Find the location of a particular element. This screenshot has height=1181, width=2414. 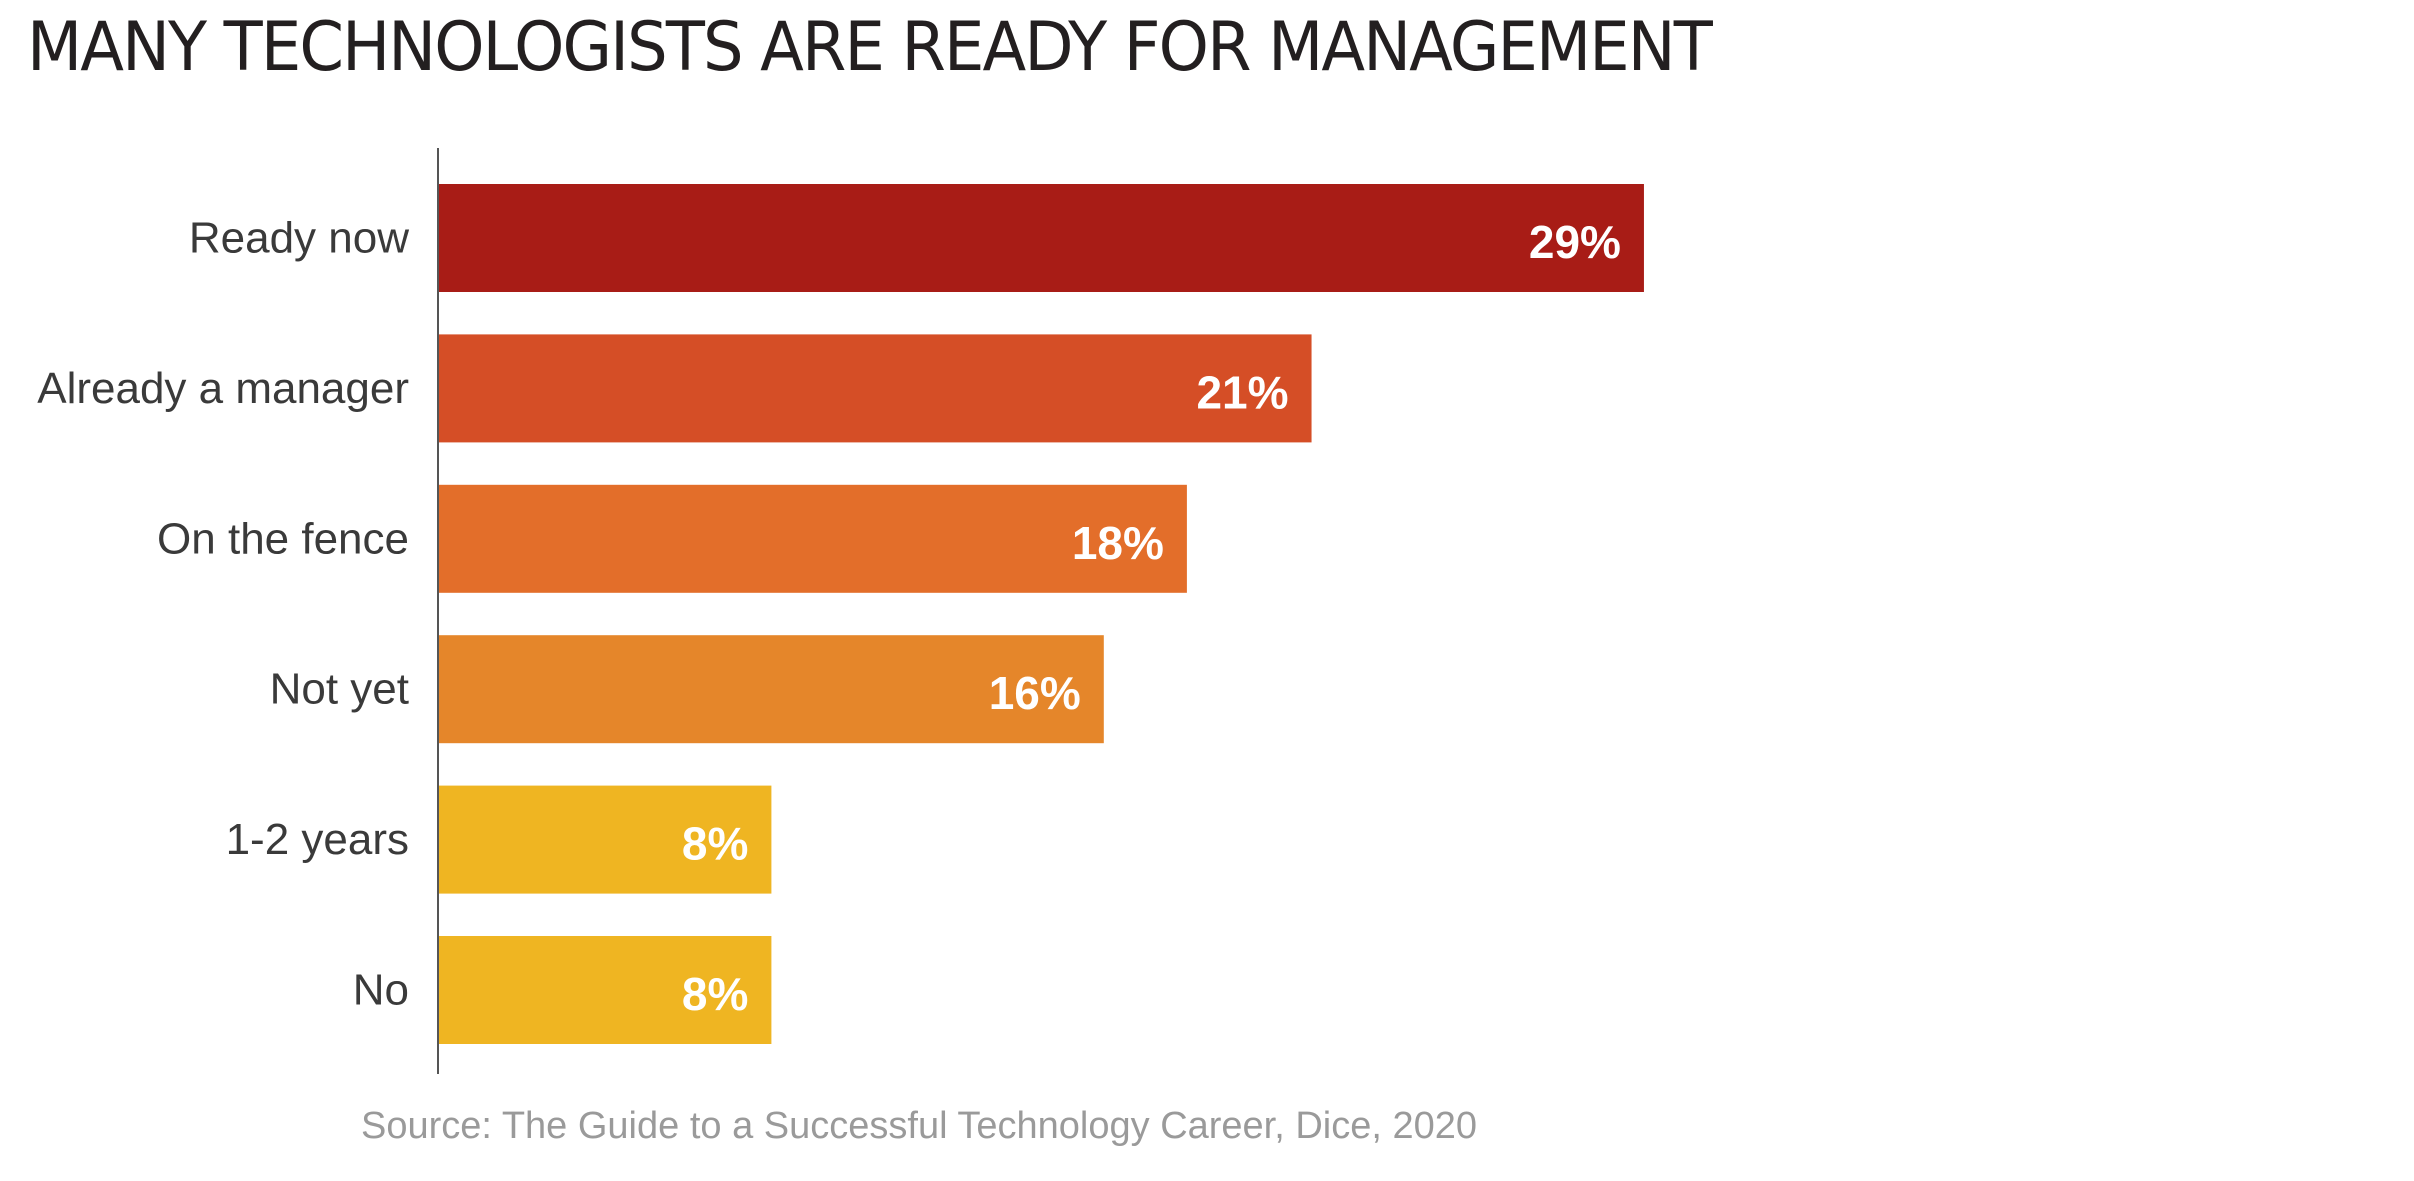

category-label: On the fence is located at coordinates (283, 538).